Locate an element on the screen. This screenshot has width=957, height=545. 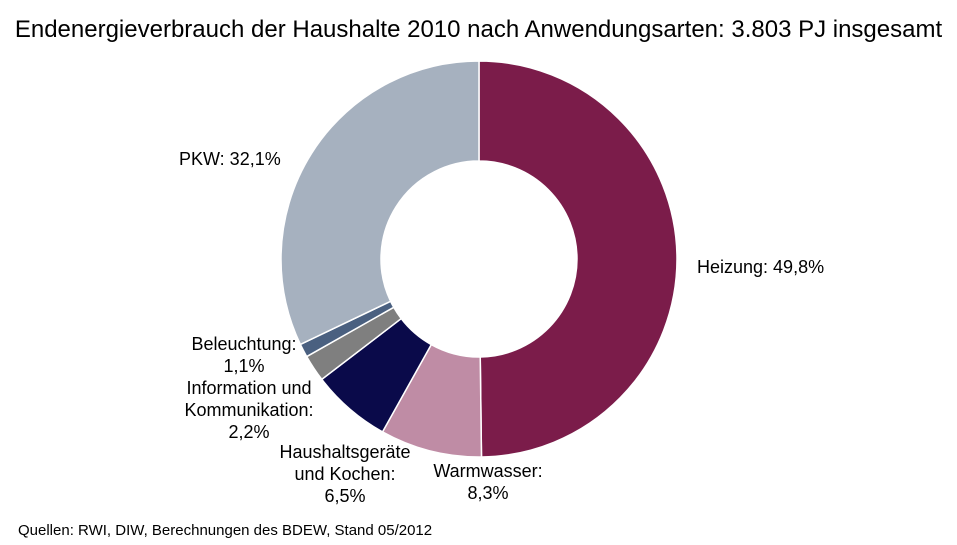
label-line: Haushaltsgeräte is located at coordinates (345, 452).